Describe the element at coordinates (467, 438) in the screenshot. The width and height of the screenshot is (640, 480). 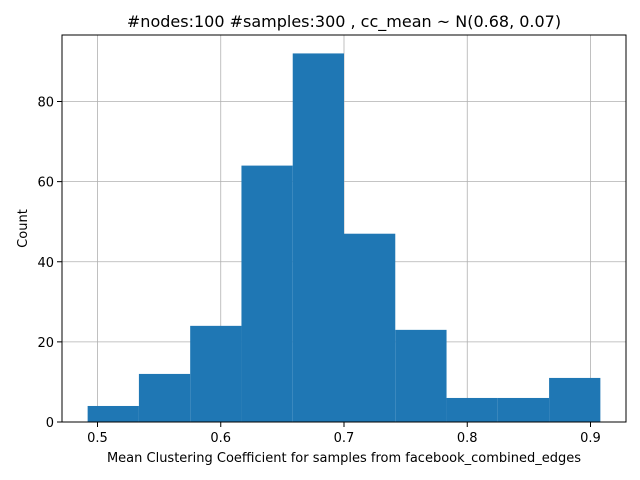
I see `x-tick-label: 0.8` at that location.